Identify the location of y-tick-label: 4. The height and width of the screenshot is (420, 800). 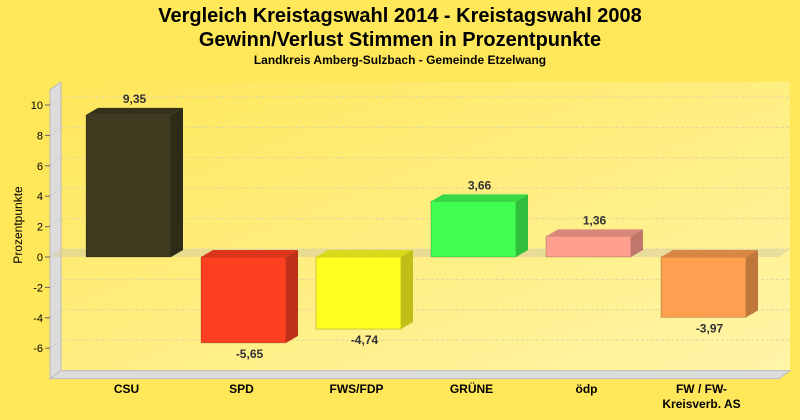
(40, 197).